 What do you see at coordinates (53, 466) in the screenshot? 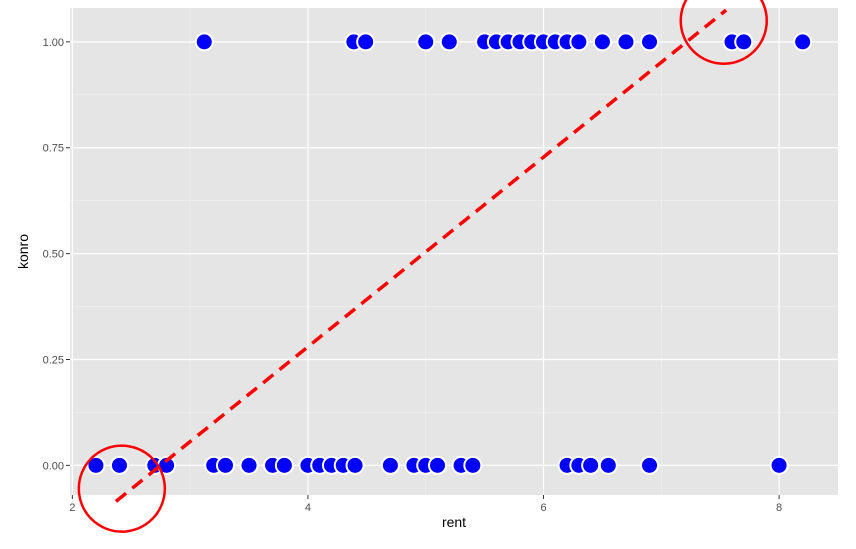
I see `y-tick-label: 0.00` at bounding box center [53, 466].